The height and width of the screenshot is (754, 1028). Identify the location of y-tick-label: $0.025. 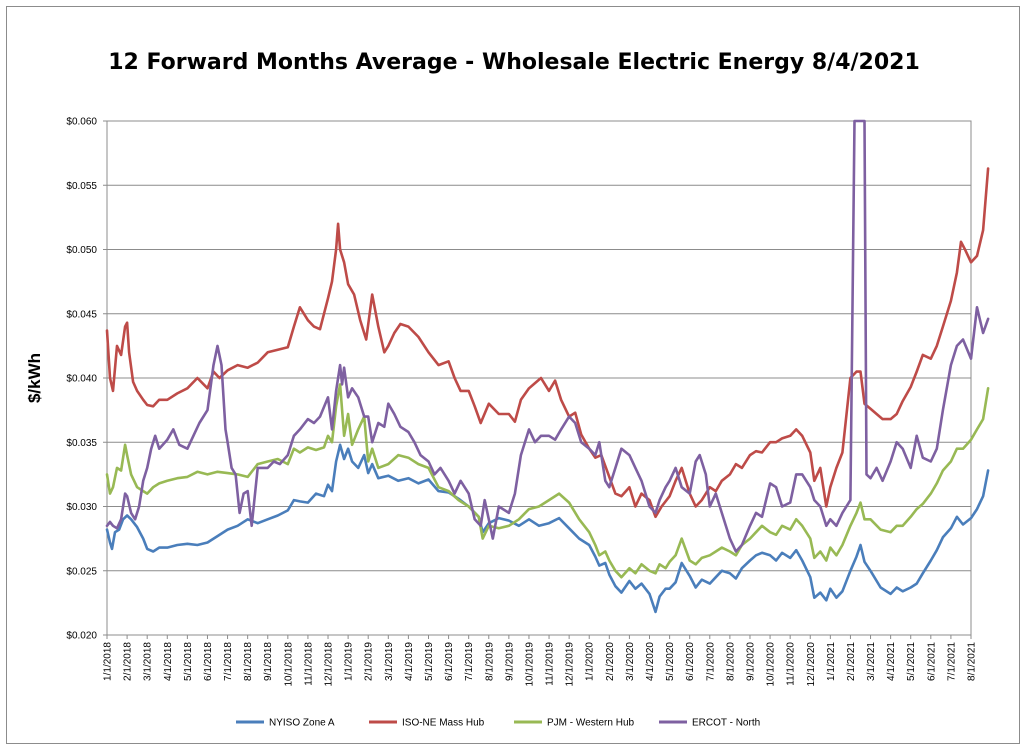
(81, 571).